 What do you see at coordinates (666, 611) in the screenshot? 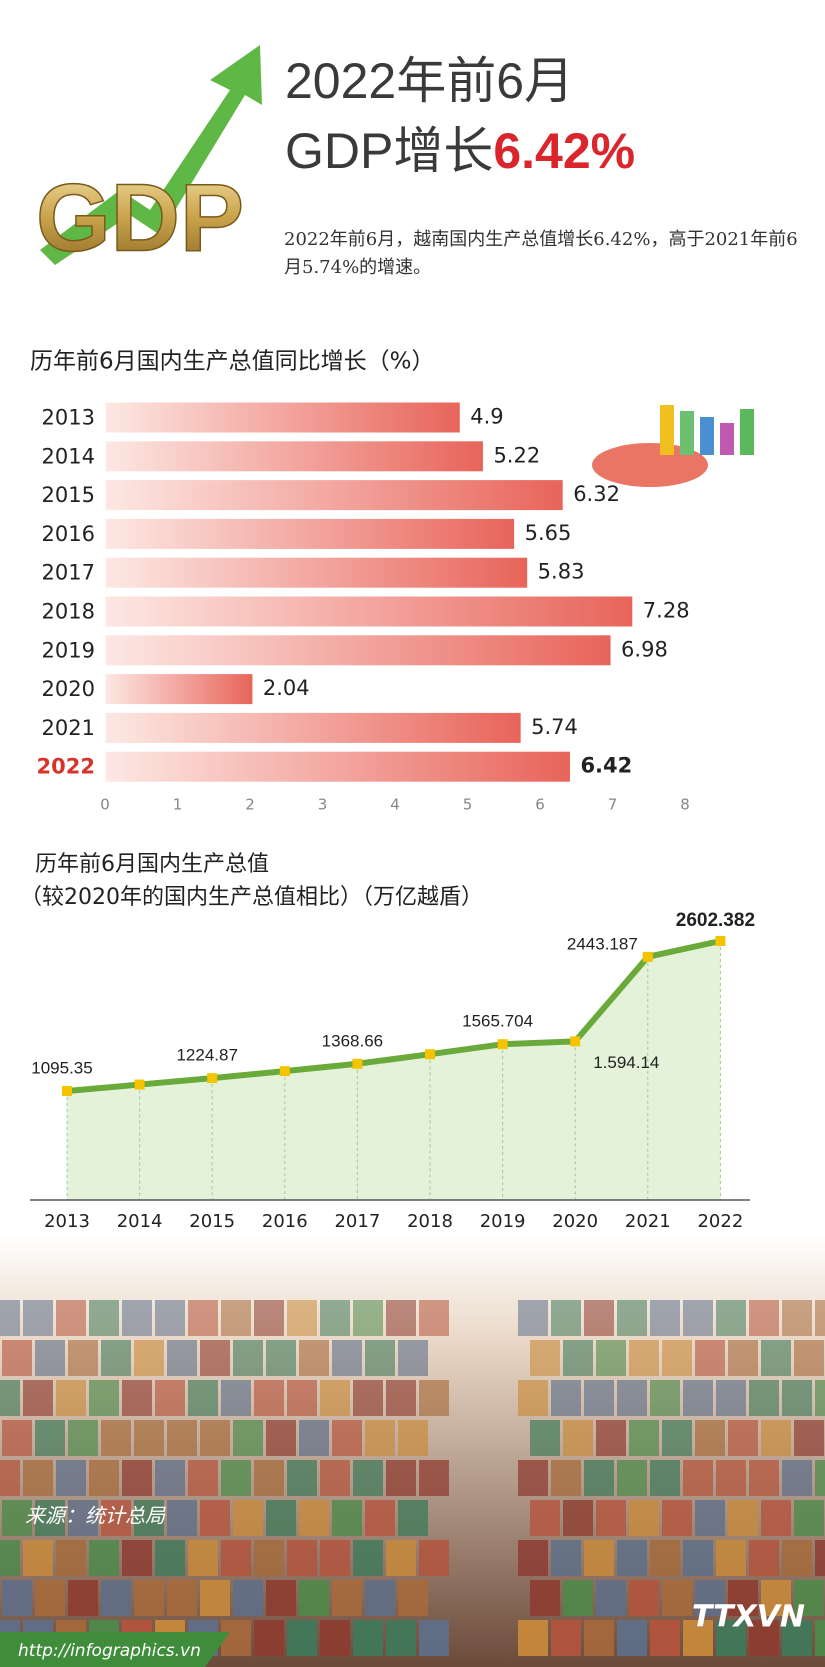
I see `value-label: 7.28` at bounding box center [666, 611].